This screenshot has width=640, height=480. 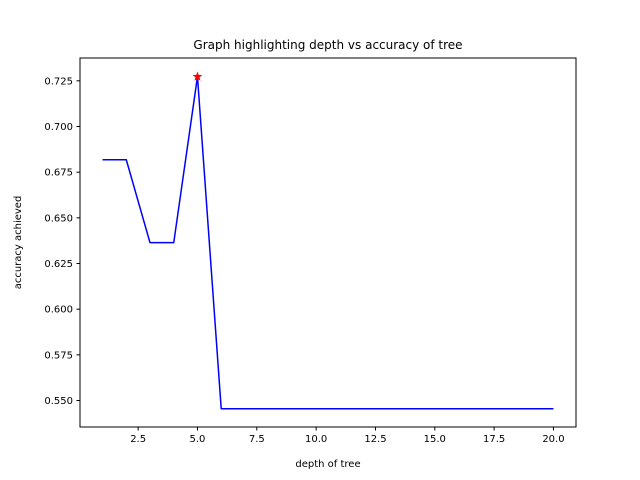 What do you see at coordinates (553, 439) in the screenshot?
I see `x-tick-label: 20.0` at bounding box center [553, 439].